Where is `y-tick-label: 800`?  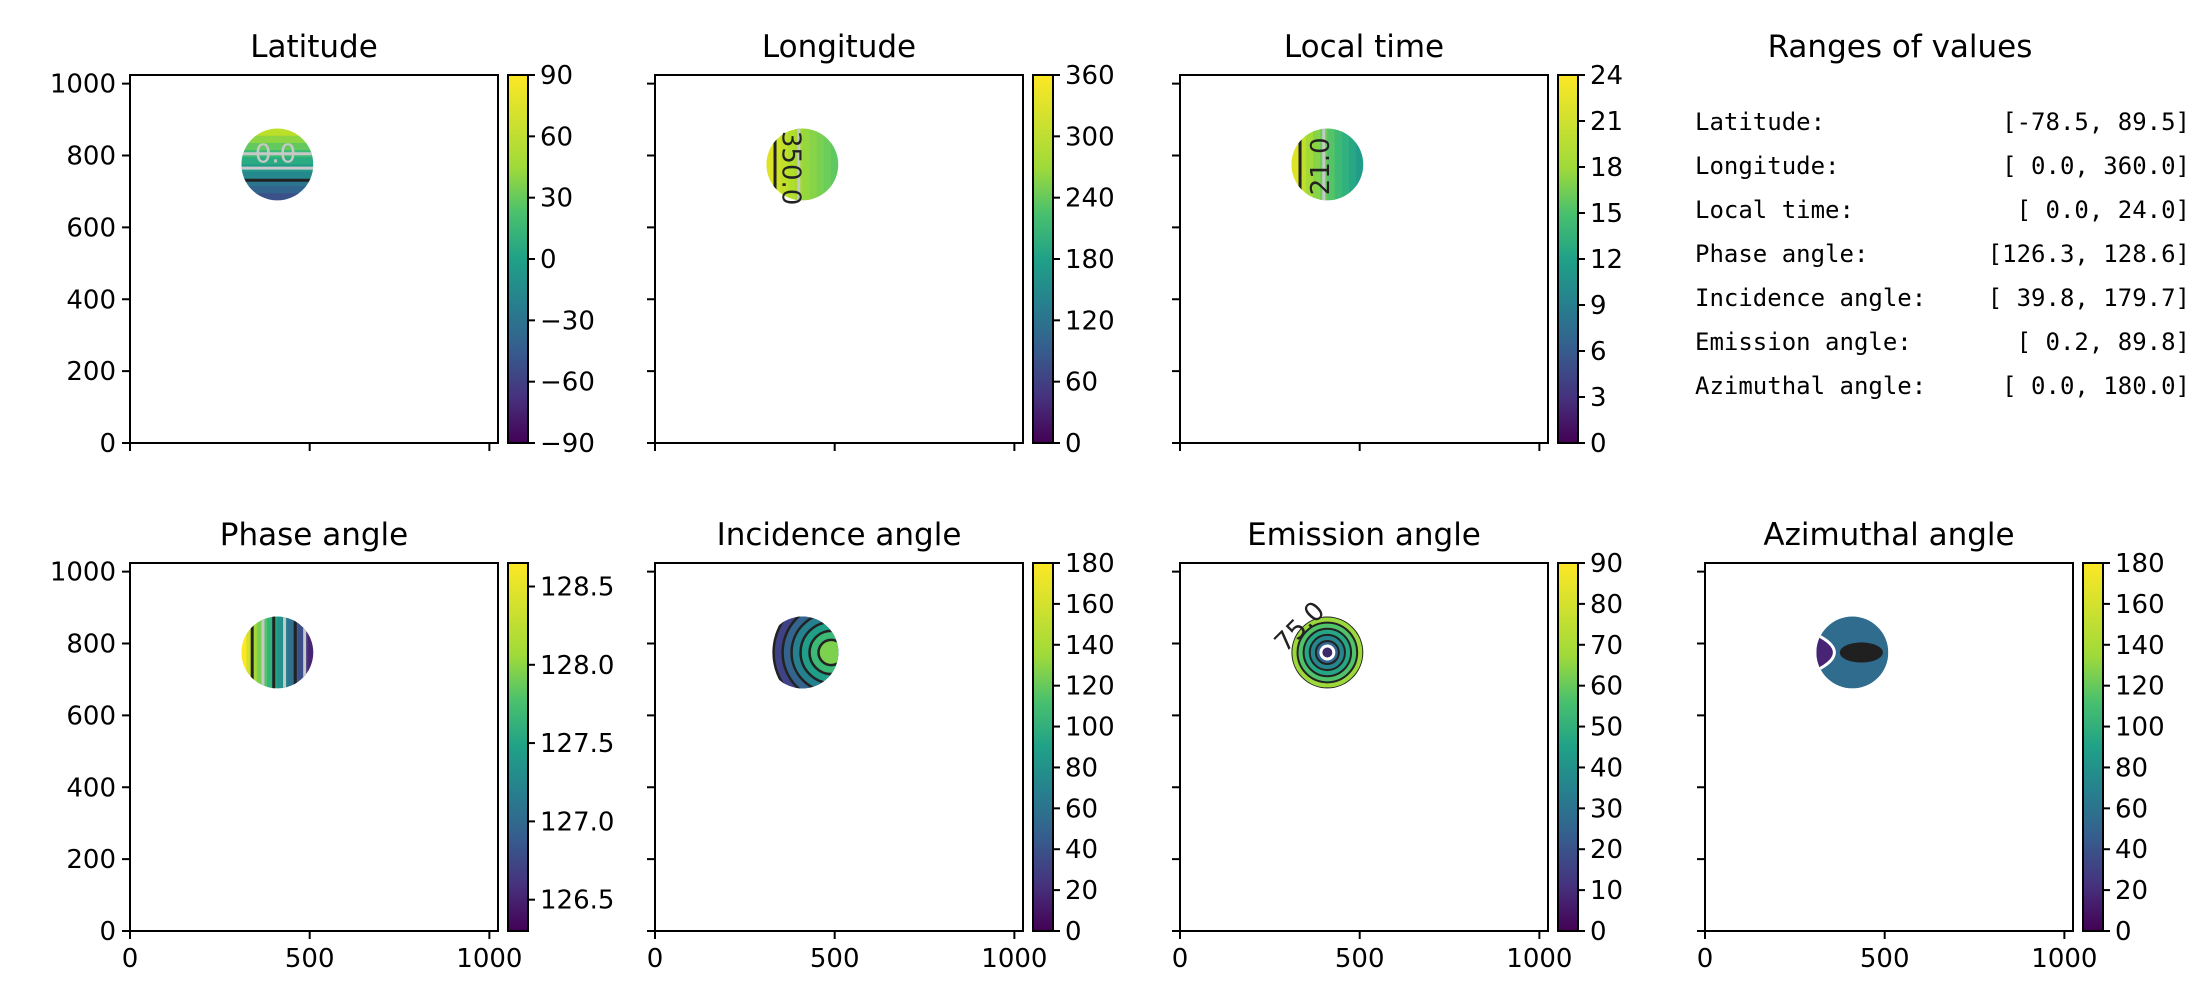 y-tick-label: 800 is located at coordinates (91, 645).